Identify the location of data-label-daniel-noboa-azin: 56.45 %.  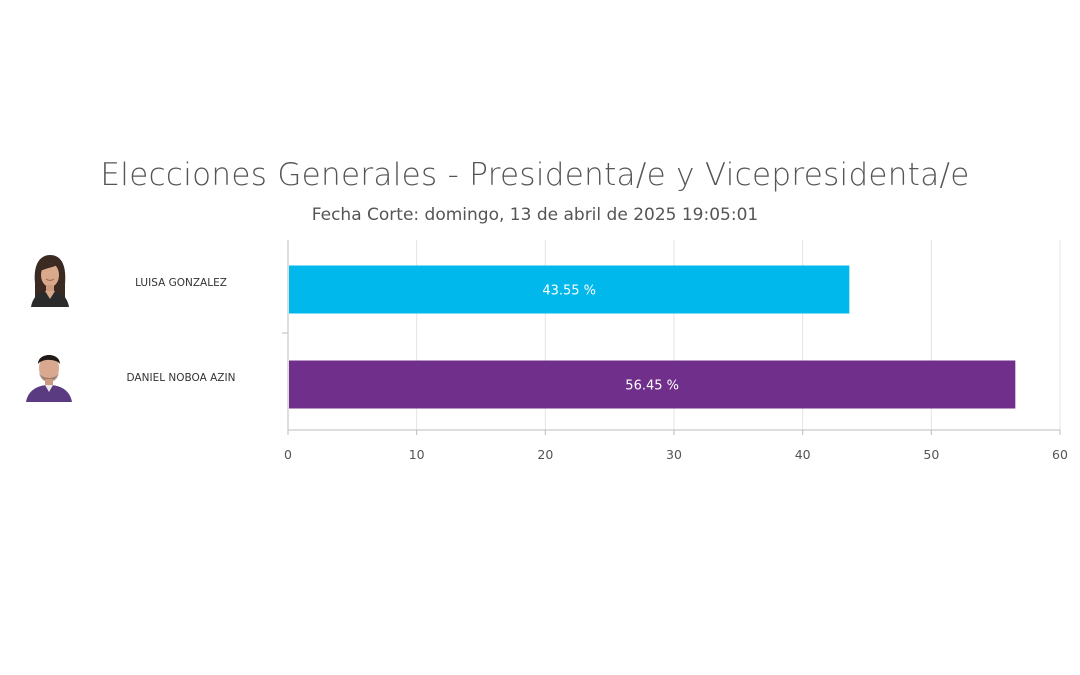
(652, 386).